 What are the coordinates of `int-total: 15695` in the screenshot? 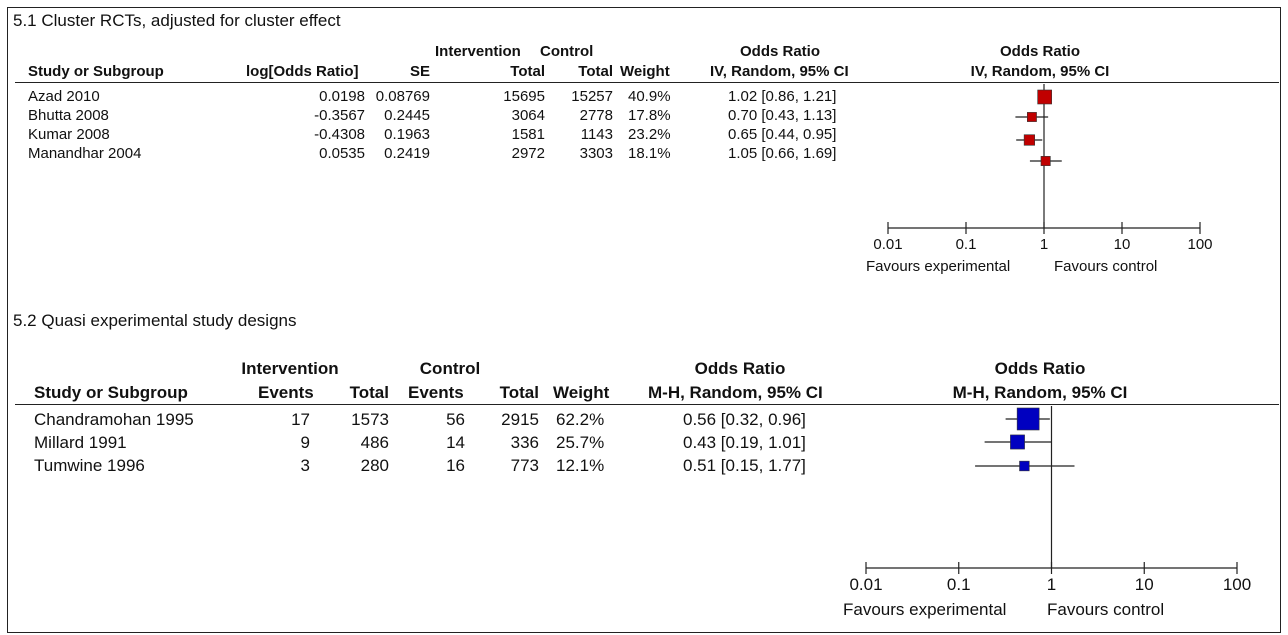 It's located at (524, 96).